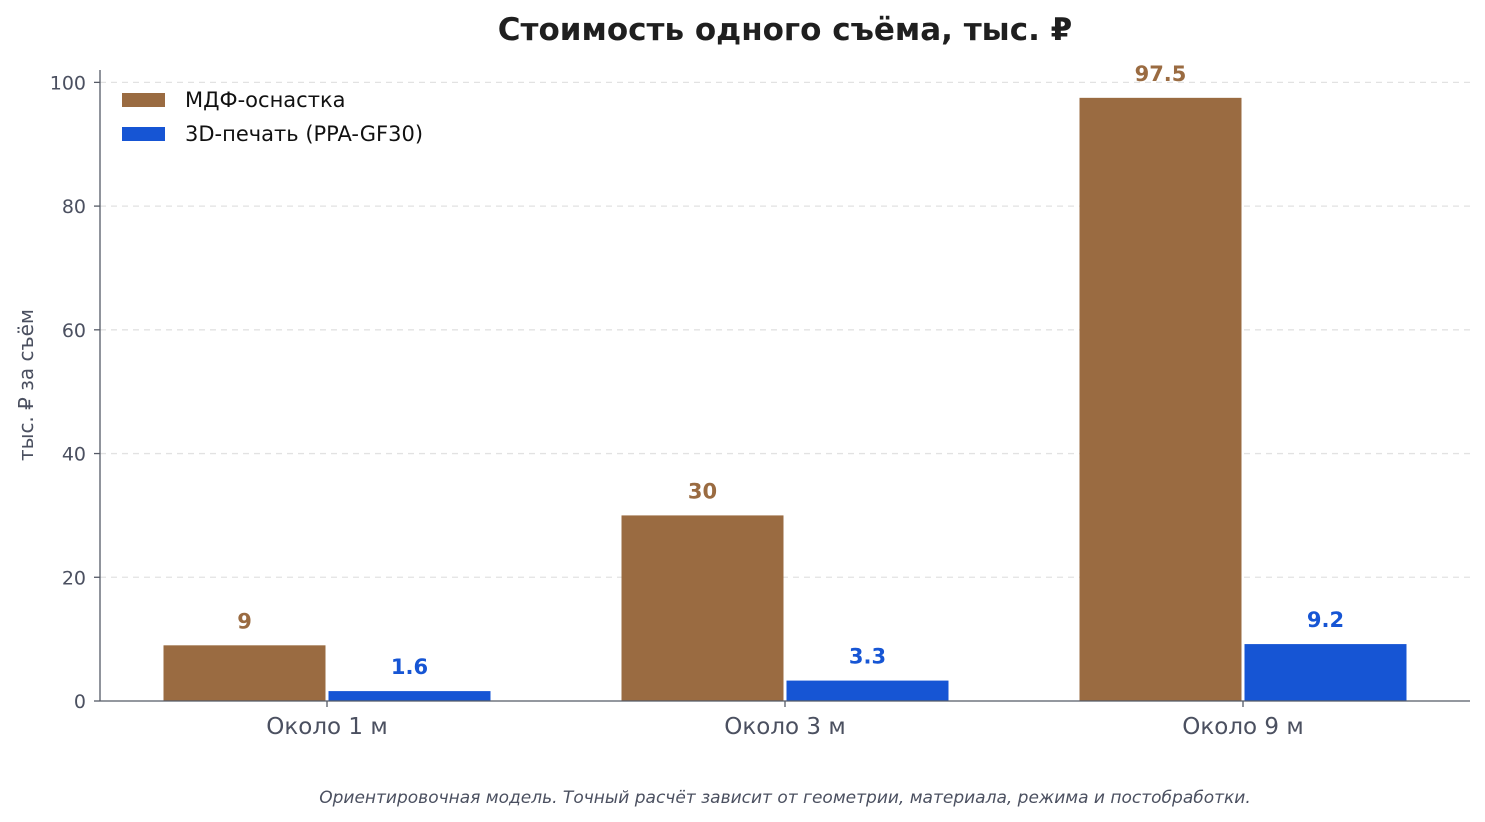 The height and width of the screenshot is (822, 1485). What do you see at coordinates (785, 30) in the screenshot?
I see `chart-title: Стоимость одного съёма, тыс. ₽` at bounding box center [785, 30].